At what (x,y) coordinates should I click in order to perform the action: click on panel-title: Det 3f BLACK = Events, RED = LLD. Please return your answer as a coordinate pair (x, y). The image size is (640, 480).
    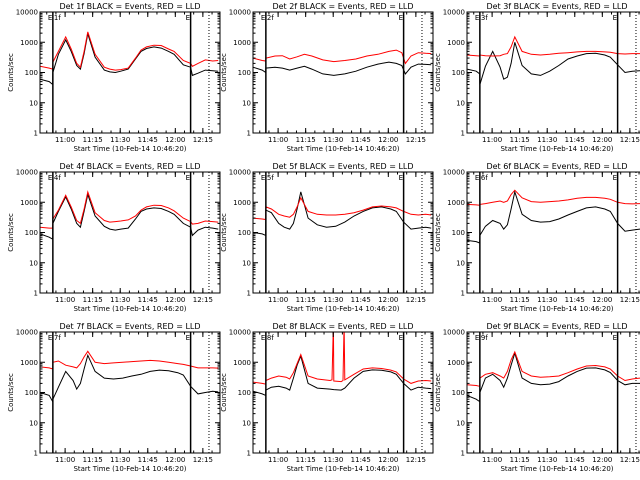
    Looking at the image, I should click on (556, 6).